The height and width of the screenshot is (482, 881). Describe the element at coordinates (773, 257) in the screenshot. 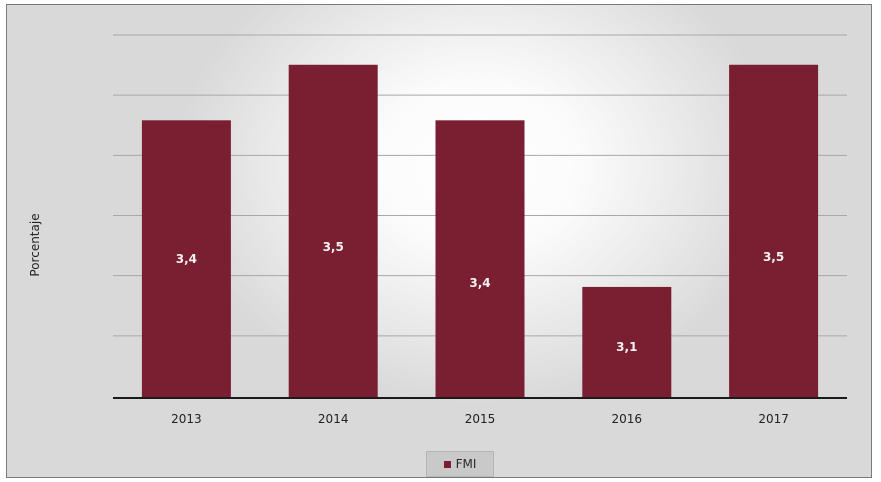

I see `data-label-2017: 3,5` at that location.